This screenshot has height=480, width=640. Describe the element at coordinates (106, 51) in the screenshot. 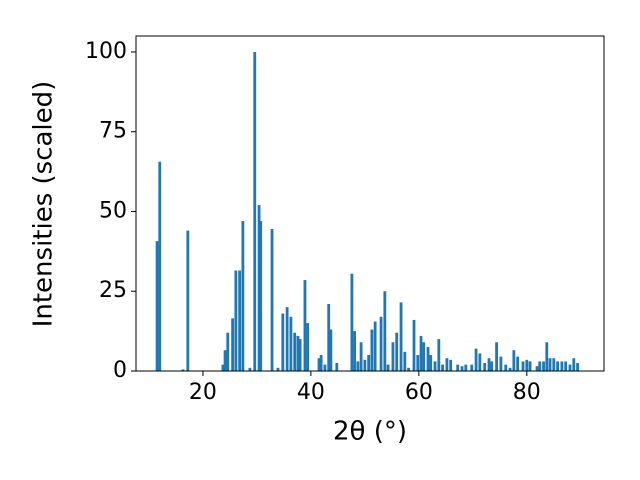

I see `y-tick-label: 100` at that location.